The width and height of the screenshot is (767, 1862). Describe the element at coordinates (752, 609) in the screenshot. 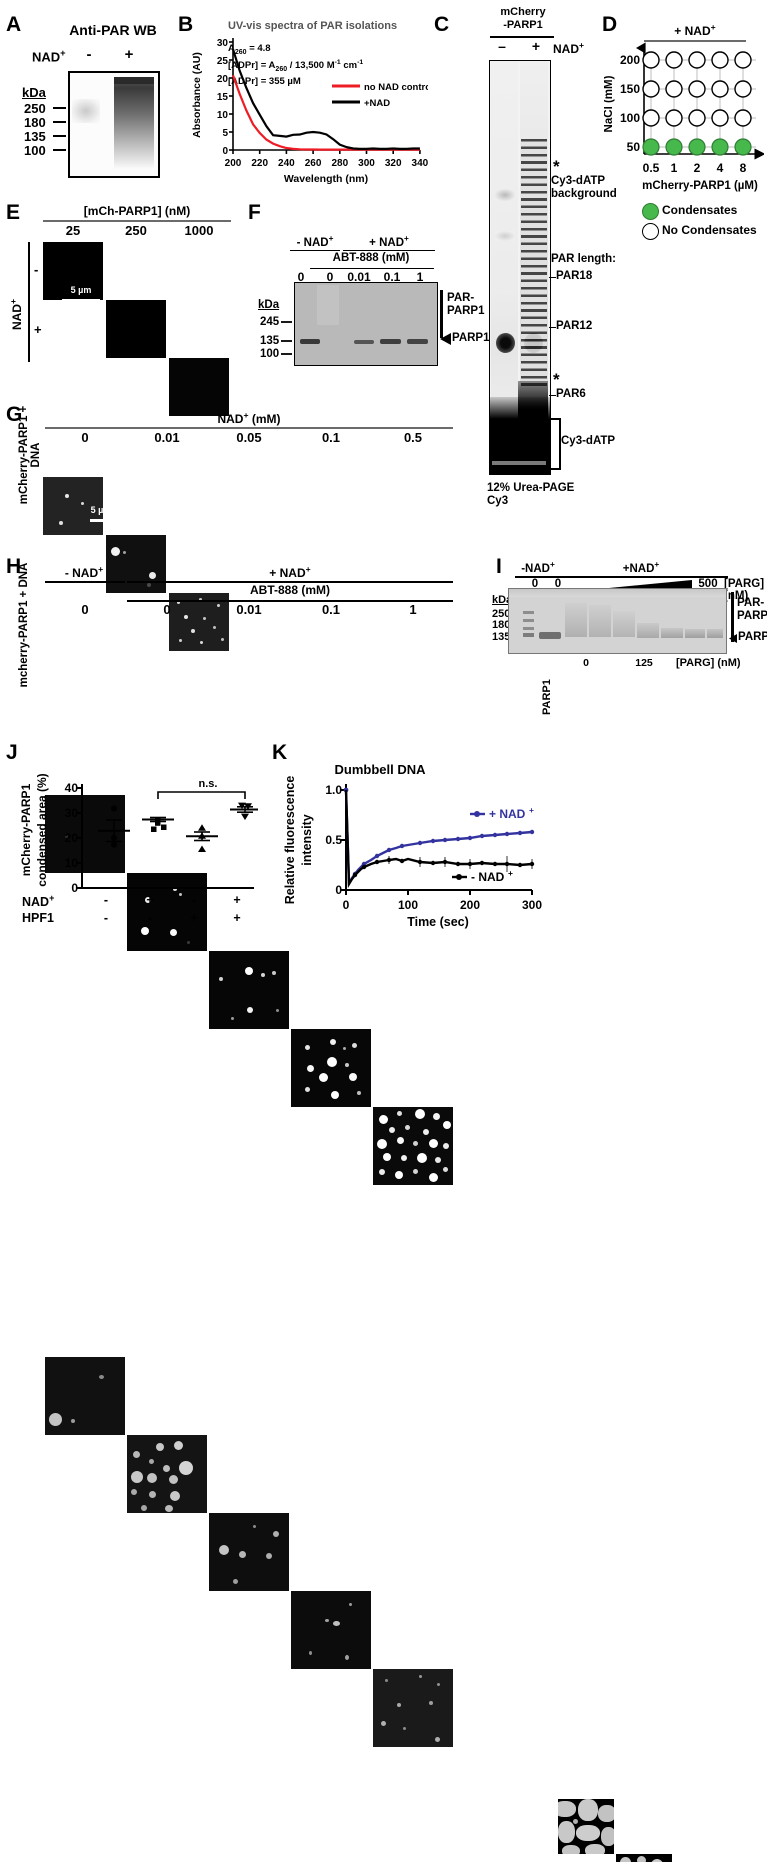

I see `panel-i-par-parp1-label: PAR-PARP1` at that location.